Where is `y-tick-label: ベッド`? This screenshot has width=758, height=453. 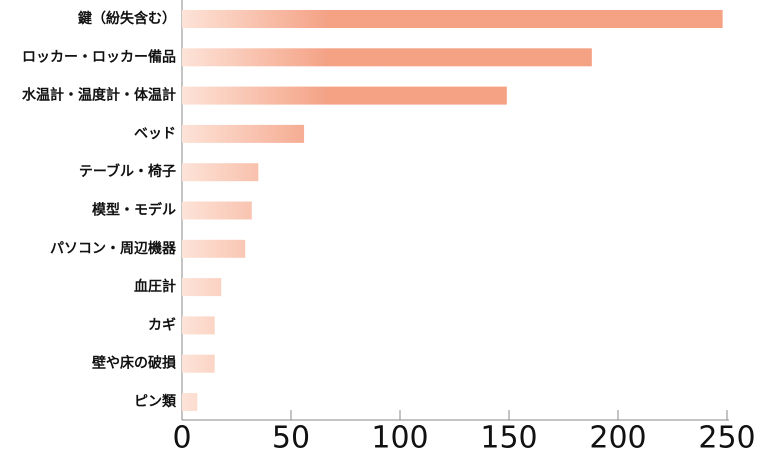
y-tick-label: ベッド is located at coordinates (155, 134).